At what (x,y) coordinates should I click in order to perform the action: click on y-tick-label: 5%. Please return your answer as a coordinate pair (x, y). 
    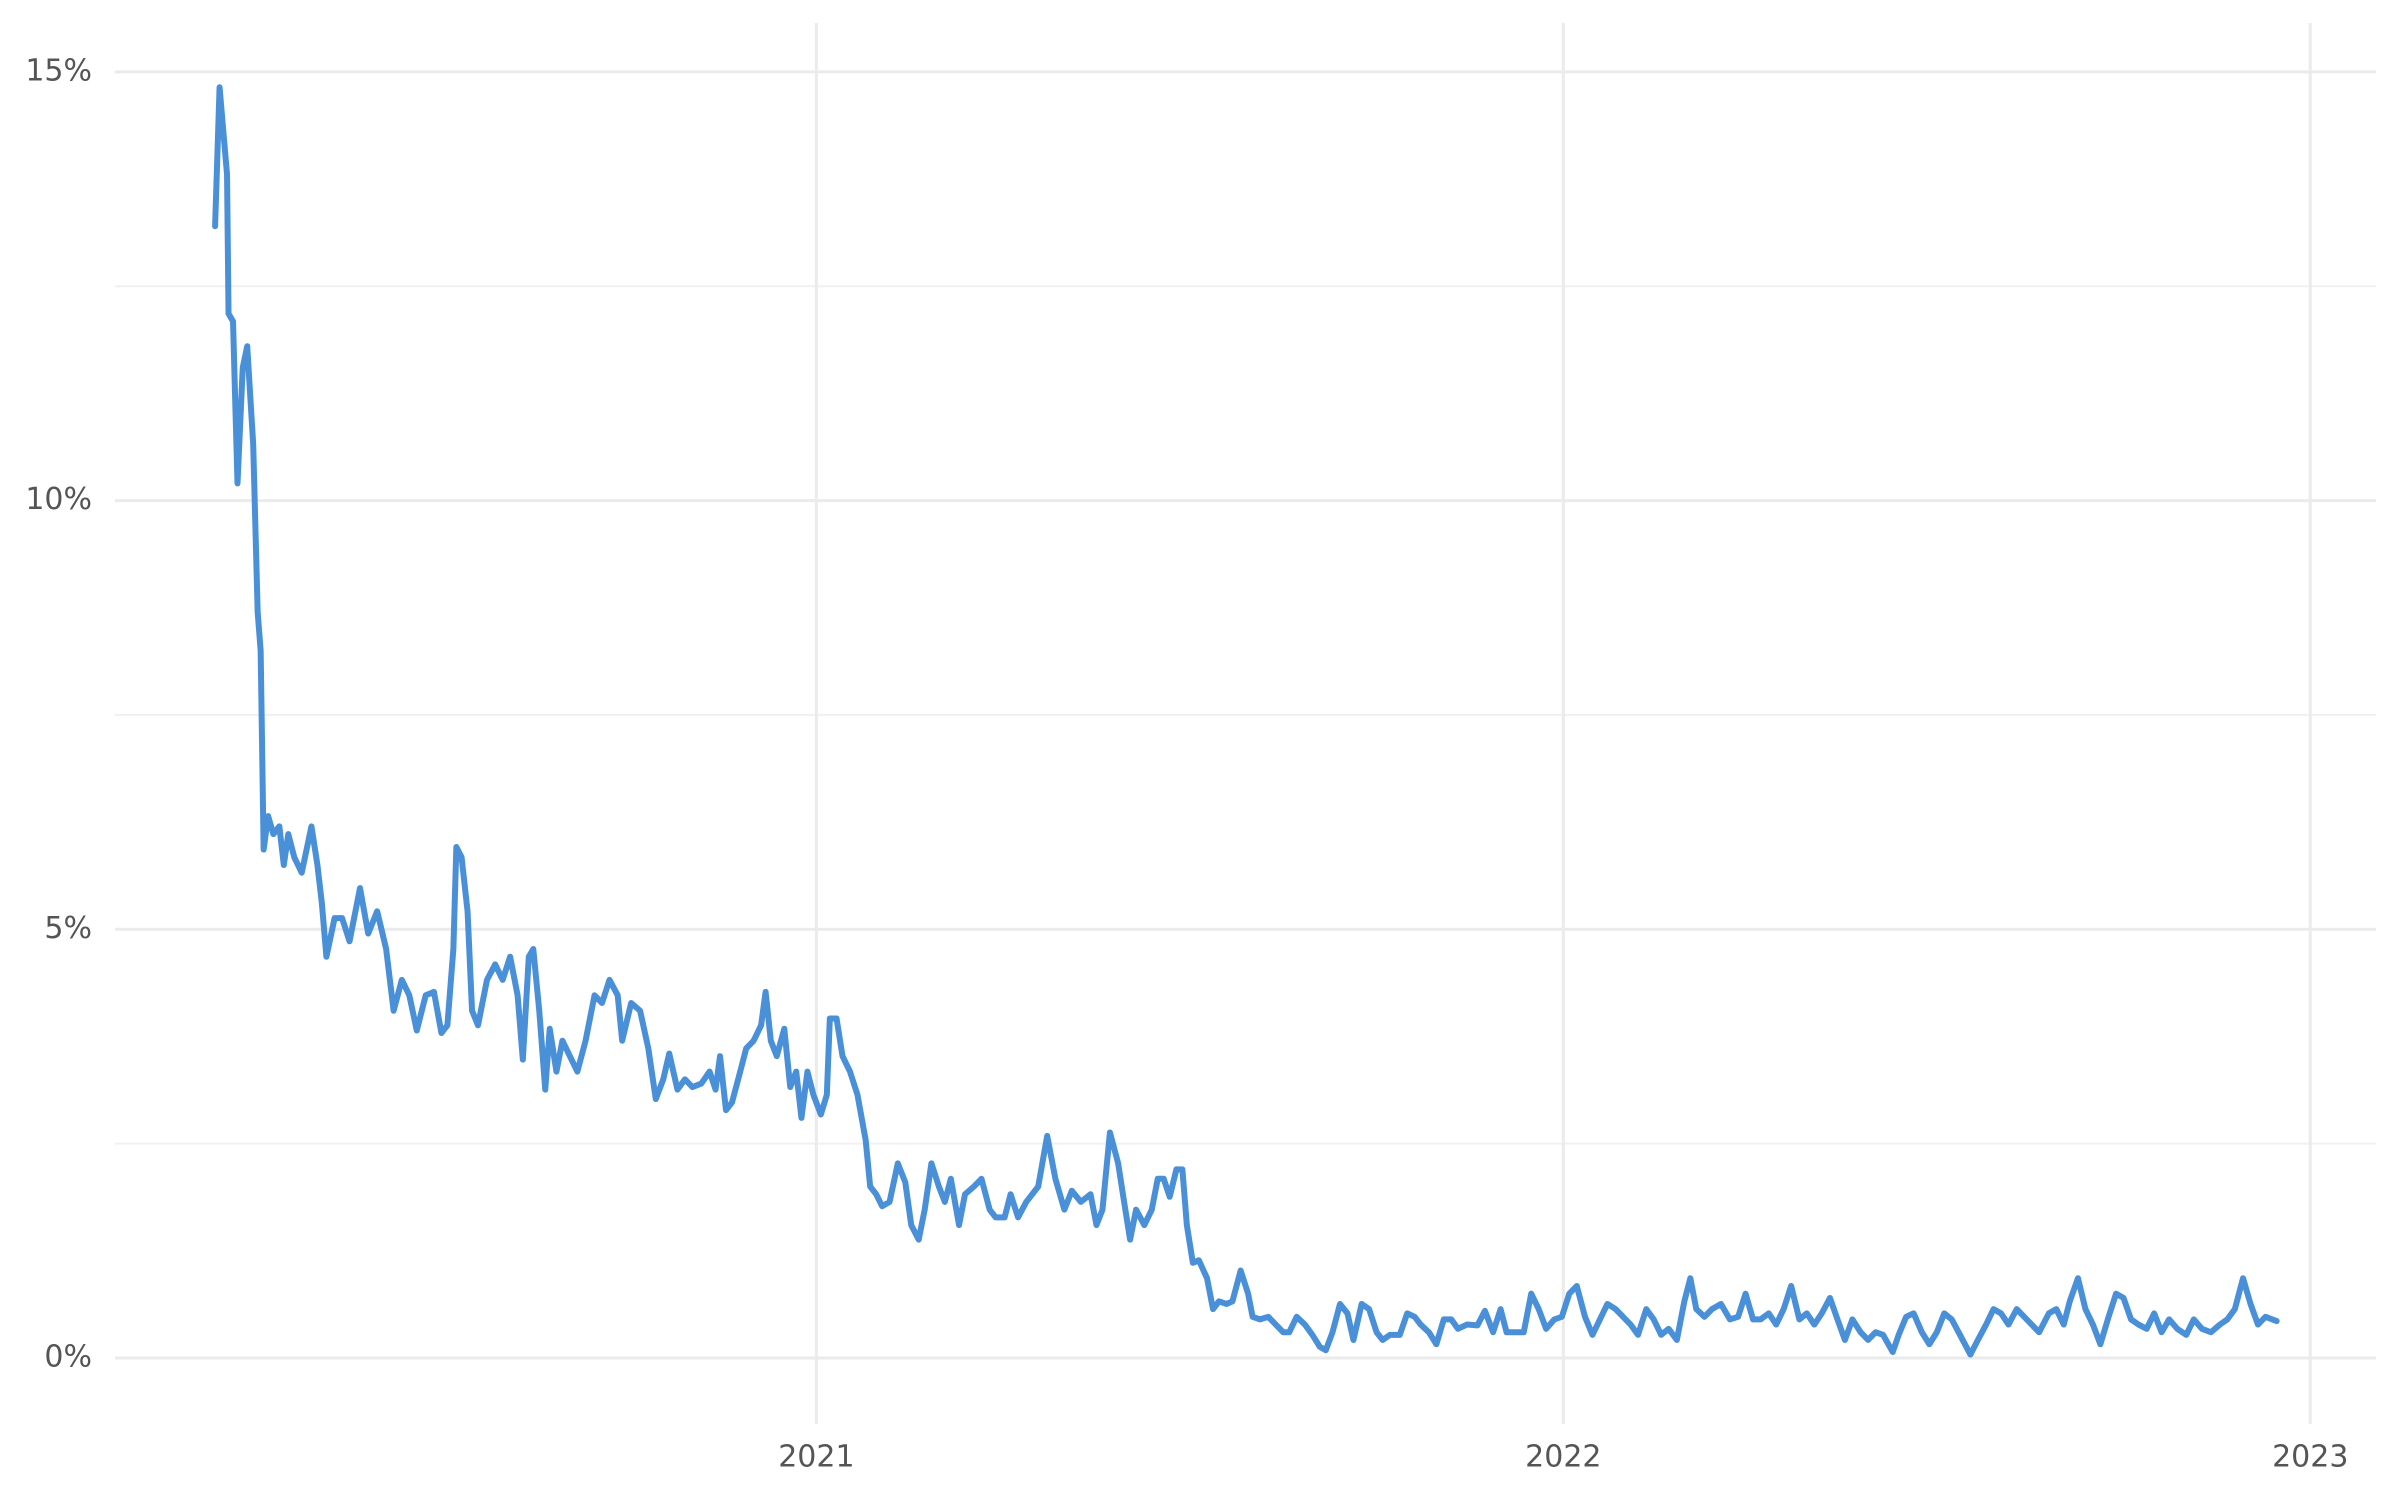
    Looking at the image, I should click on (68, 928).